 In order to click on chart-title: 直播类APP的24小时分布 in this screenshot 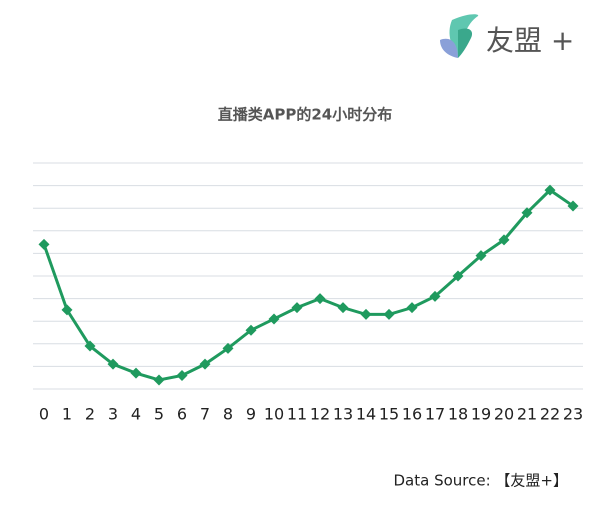, I will do `click(305, 115)`.